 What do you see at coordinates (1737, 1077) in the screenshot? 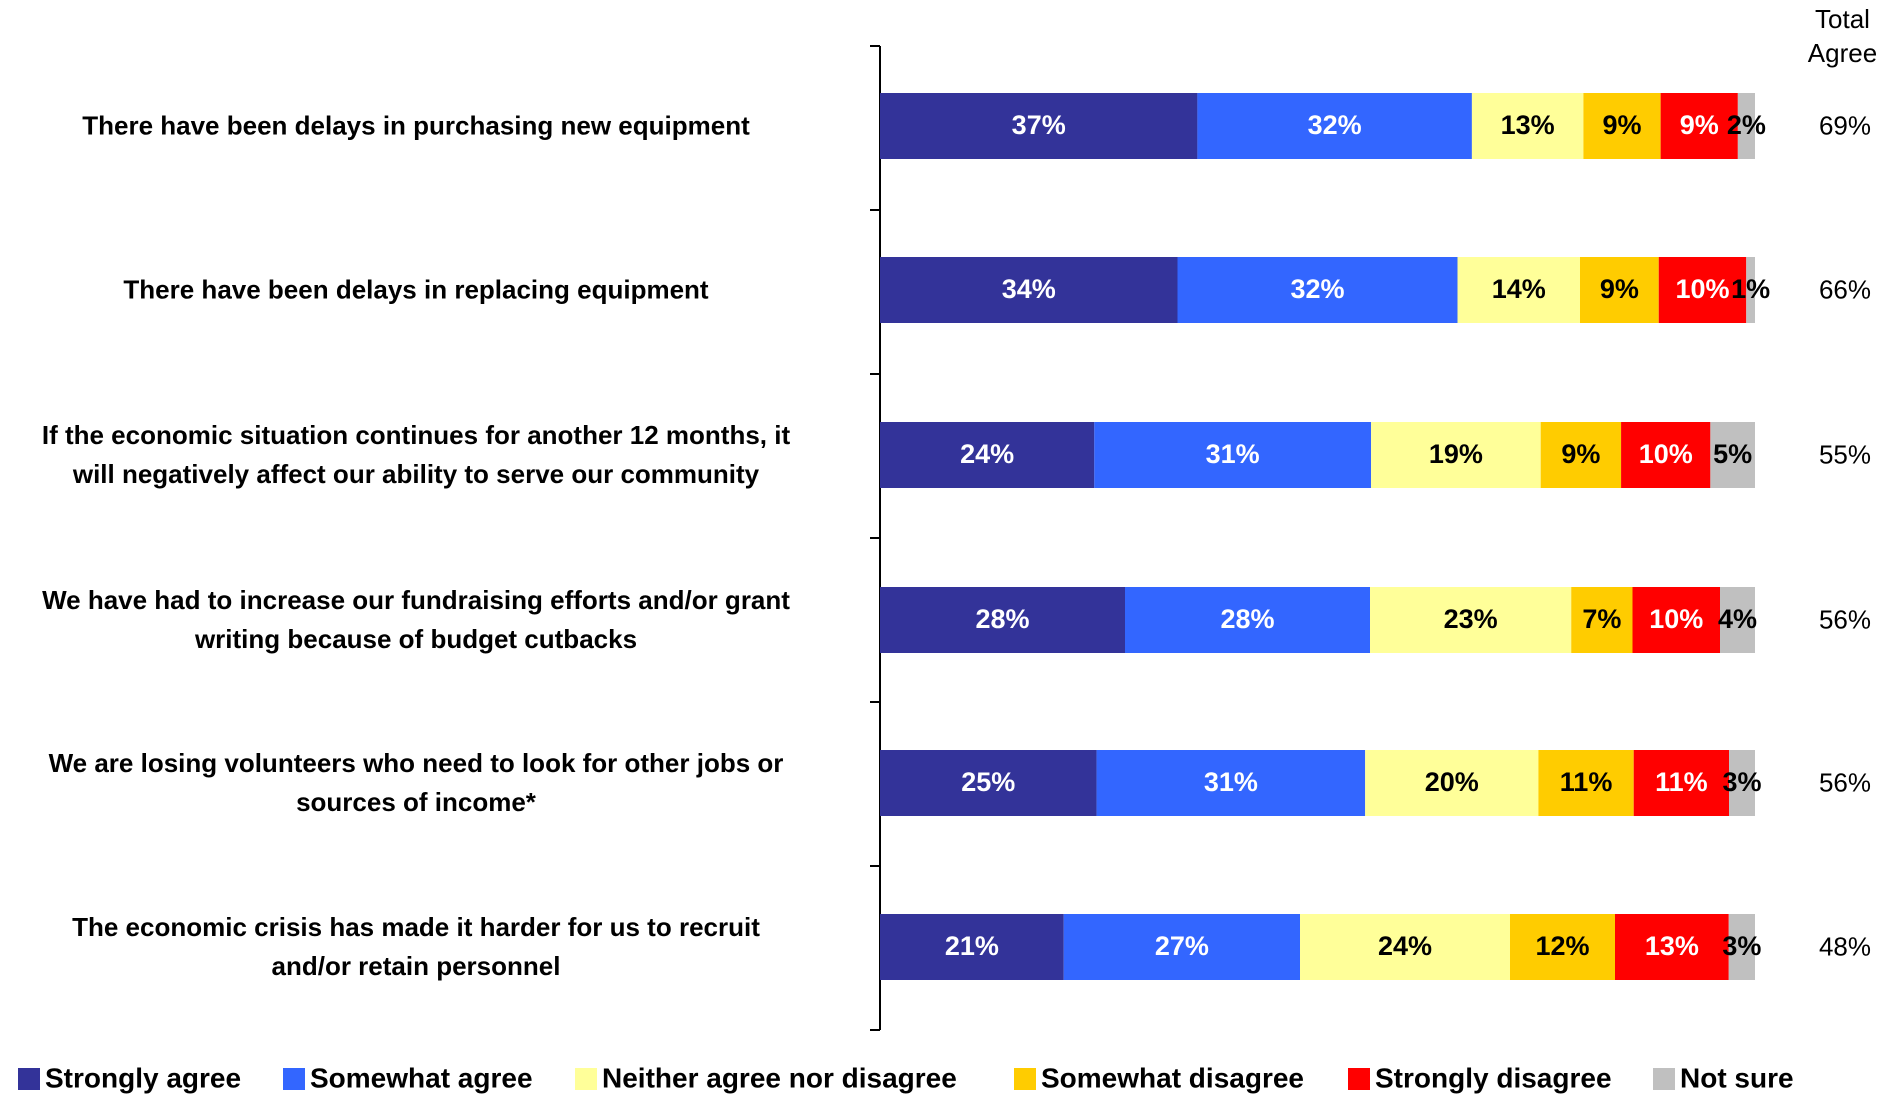
I see `legend-label: Not sure` at bounding box center [1737, 1077].